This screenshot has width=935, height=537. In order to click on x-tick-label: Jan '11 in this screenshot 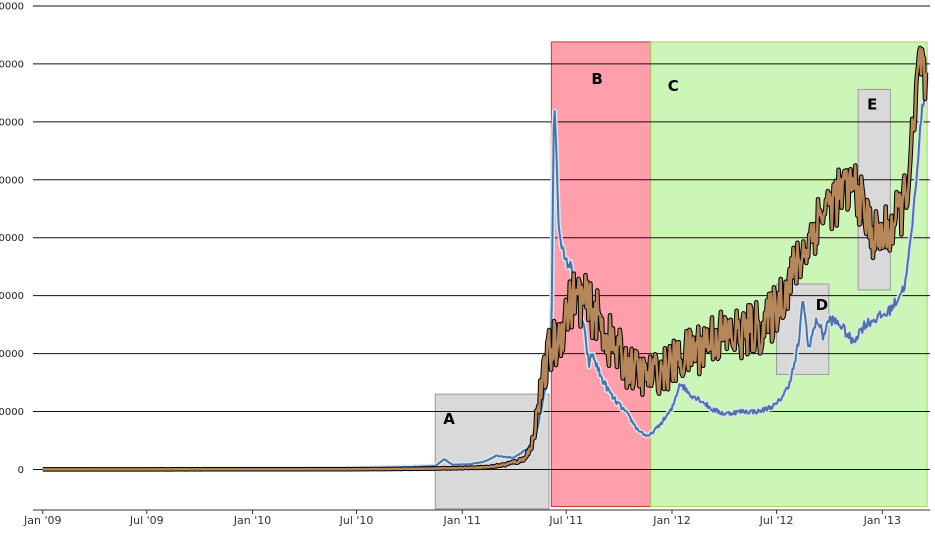, I will do `click(462, 520)`.